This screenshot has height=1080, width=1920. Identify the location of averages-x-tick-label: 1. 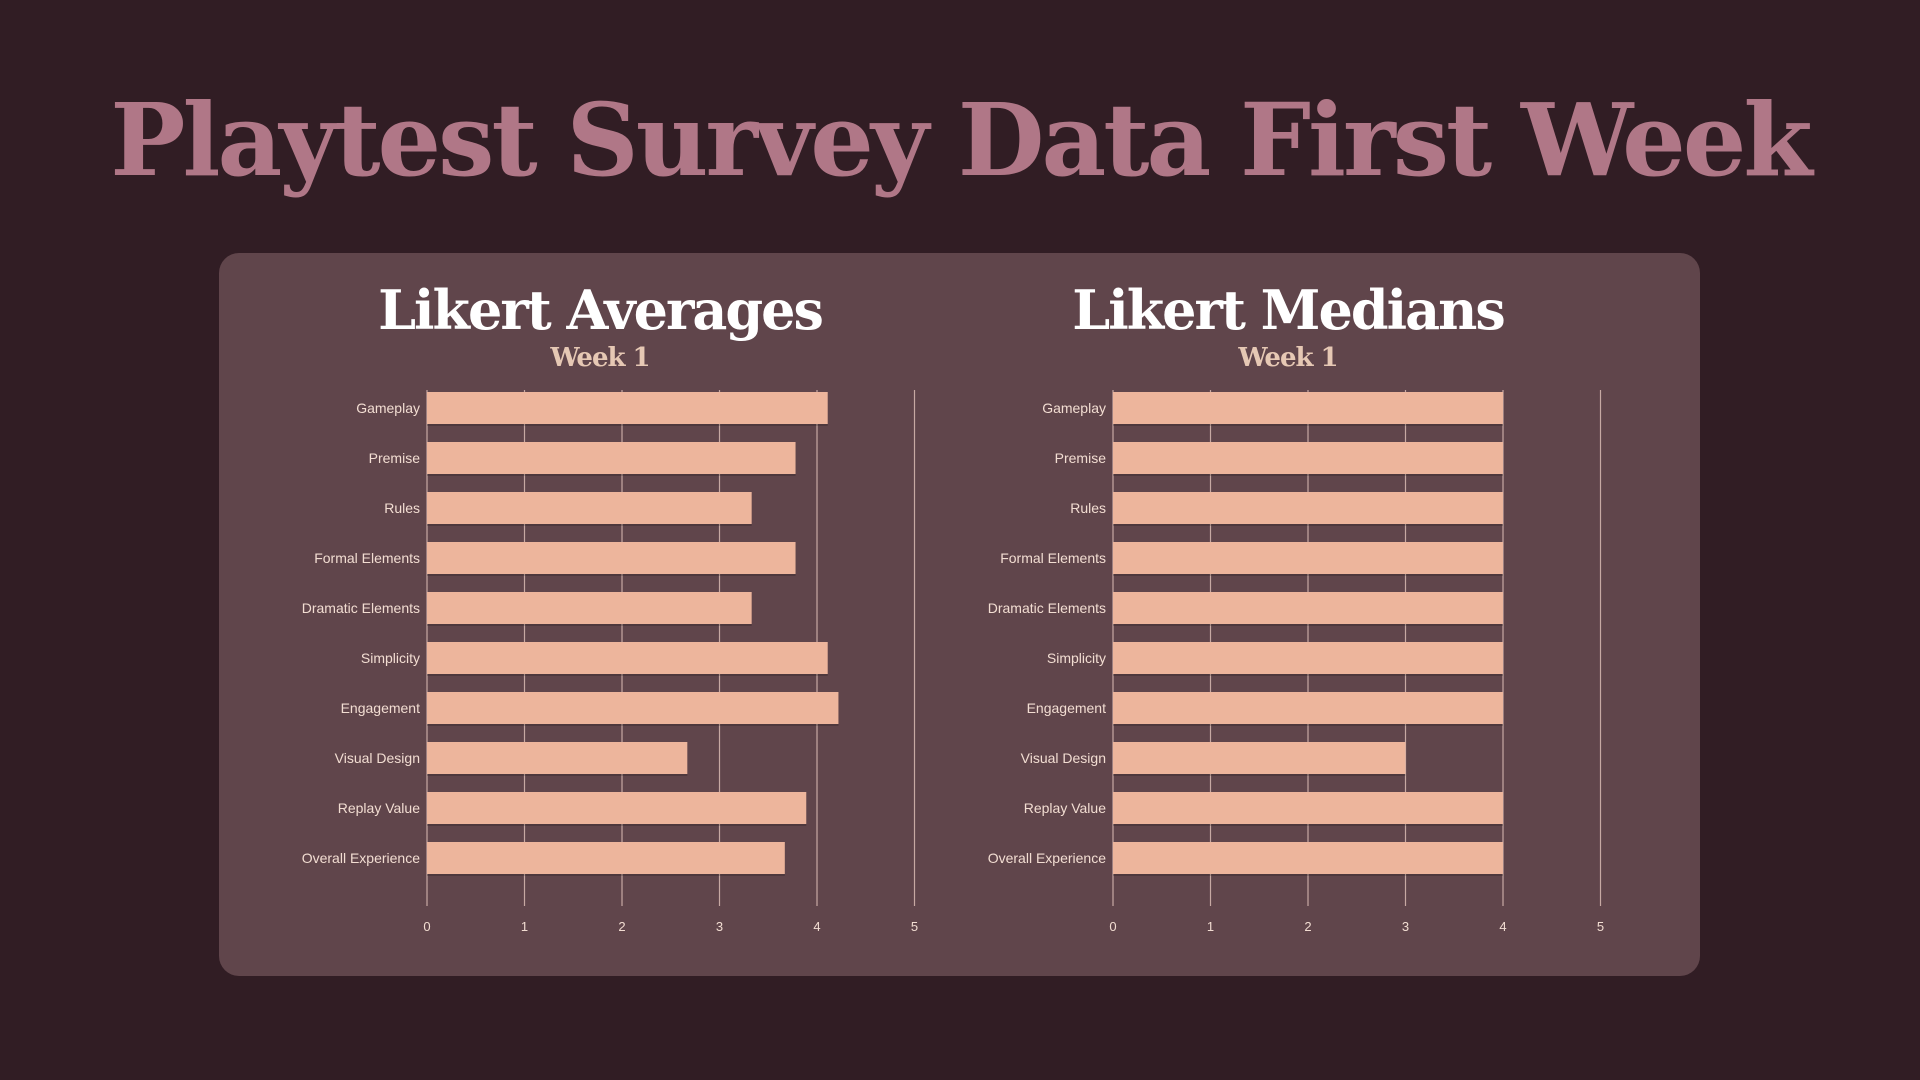
(524, 926).